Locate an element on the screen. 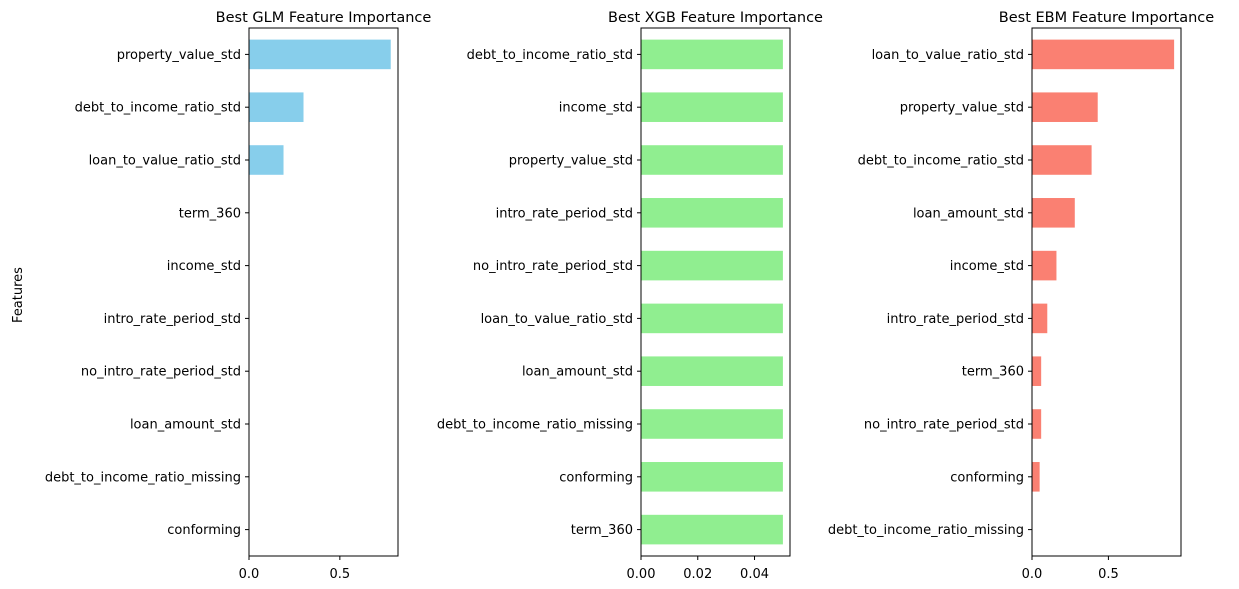  ebm-y-tick-label: intro_rate_period_std is located at coordinates (955, 319).